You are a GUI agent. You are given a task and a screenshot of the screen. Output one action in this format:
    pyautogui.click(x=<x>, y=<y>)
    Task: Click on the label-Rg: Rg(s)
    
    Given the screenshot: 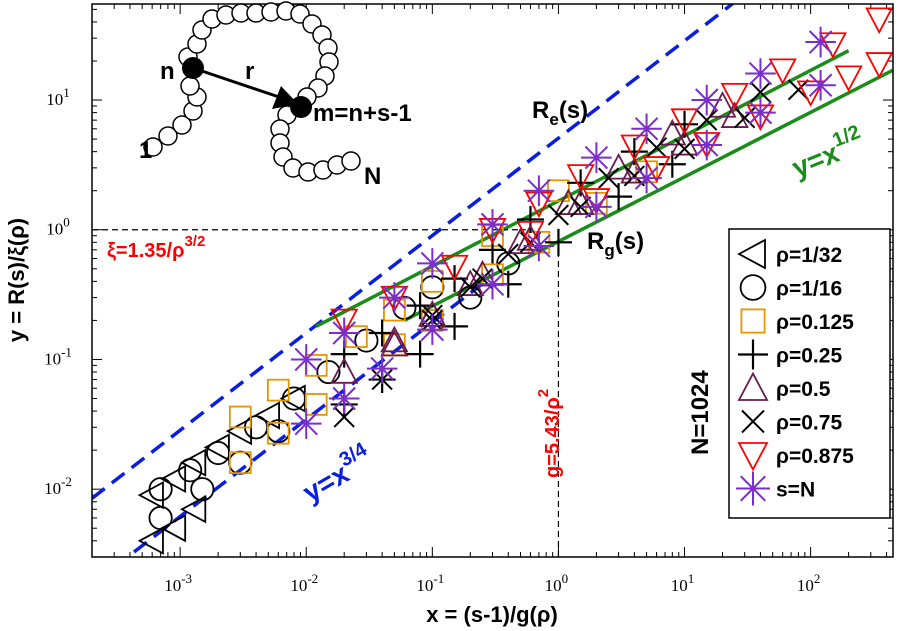 What is the action you would take?
    pyautogui.click(x=615, y=244)
    